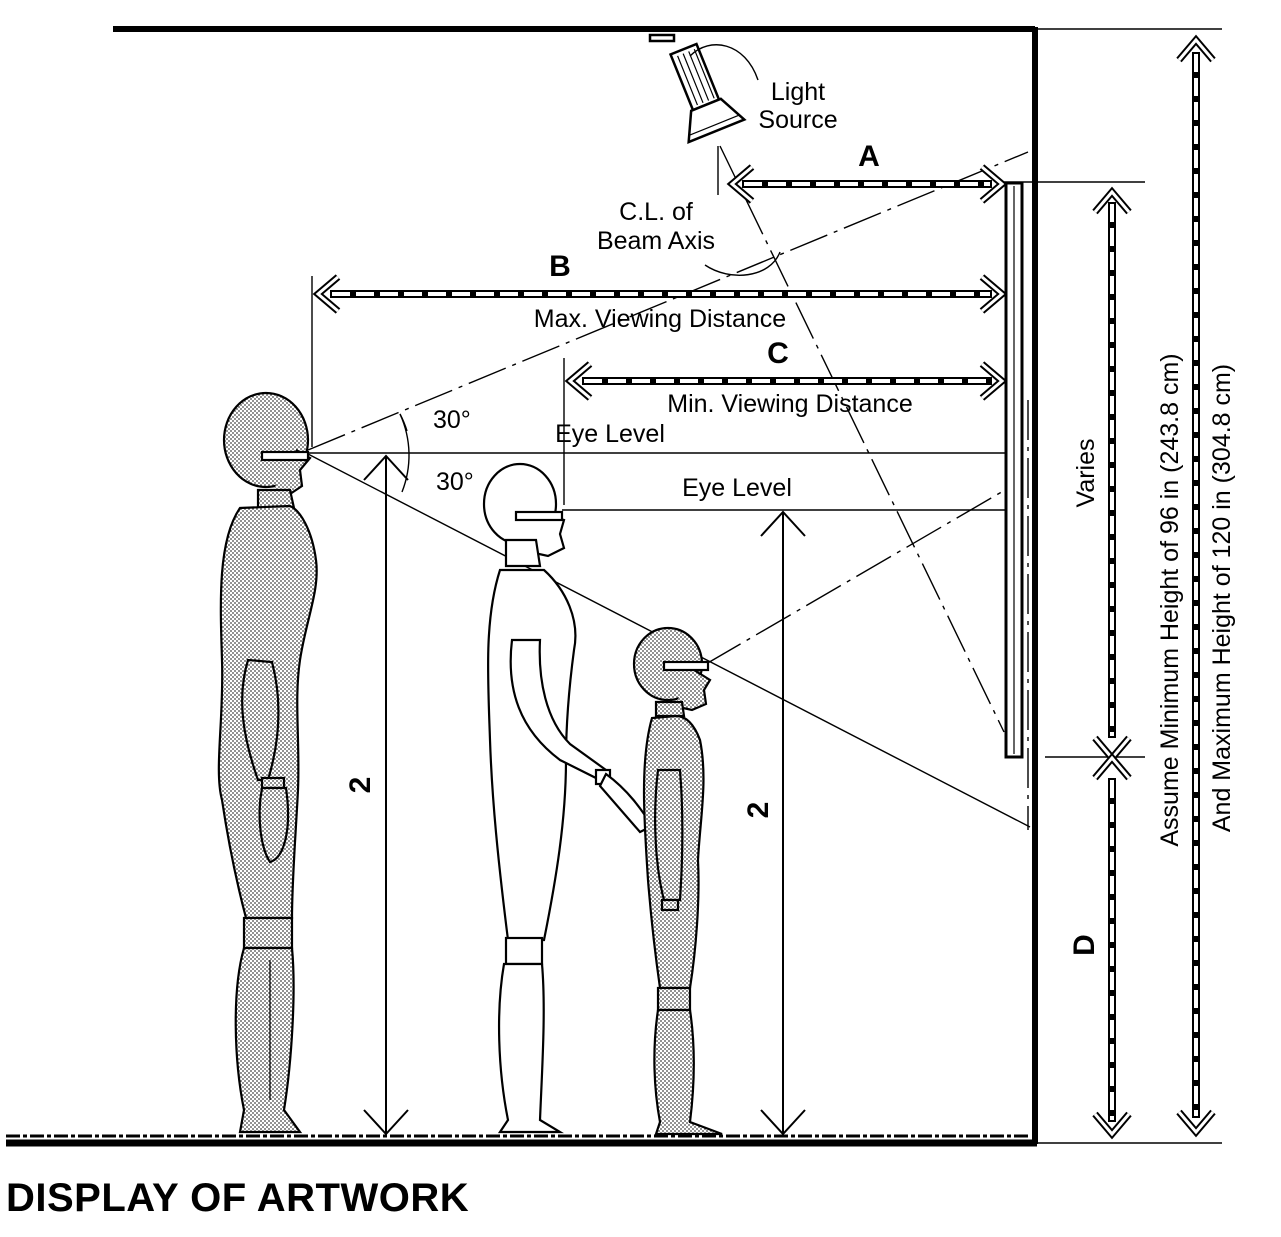 This screenshot has width=1281, height=1237. I want to click on angle-arc-down, so click(405, 472).